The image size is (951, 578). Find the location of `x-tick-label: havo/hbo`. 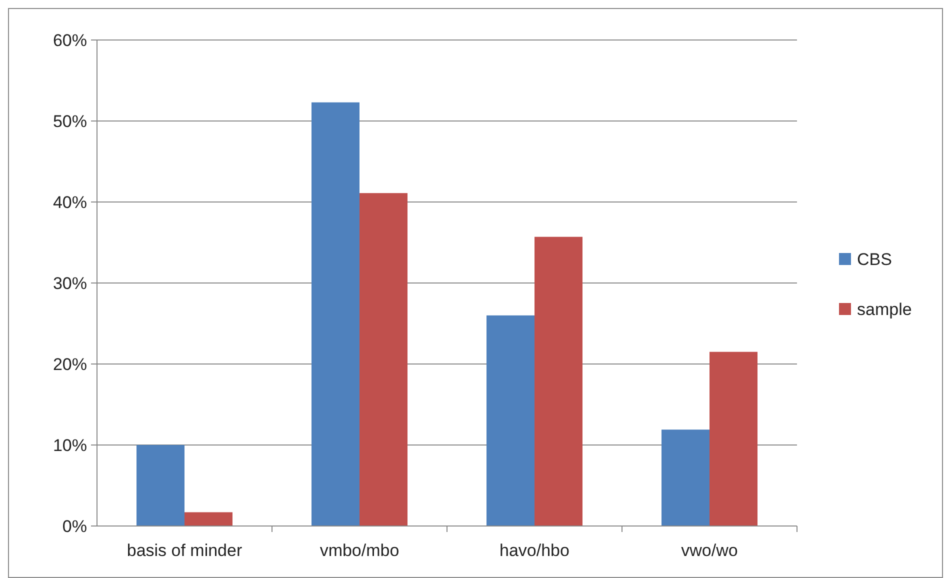

x-tick-label: havo/hbo is located at coordinates (535, 550).